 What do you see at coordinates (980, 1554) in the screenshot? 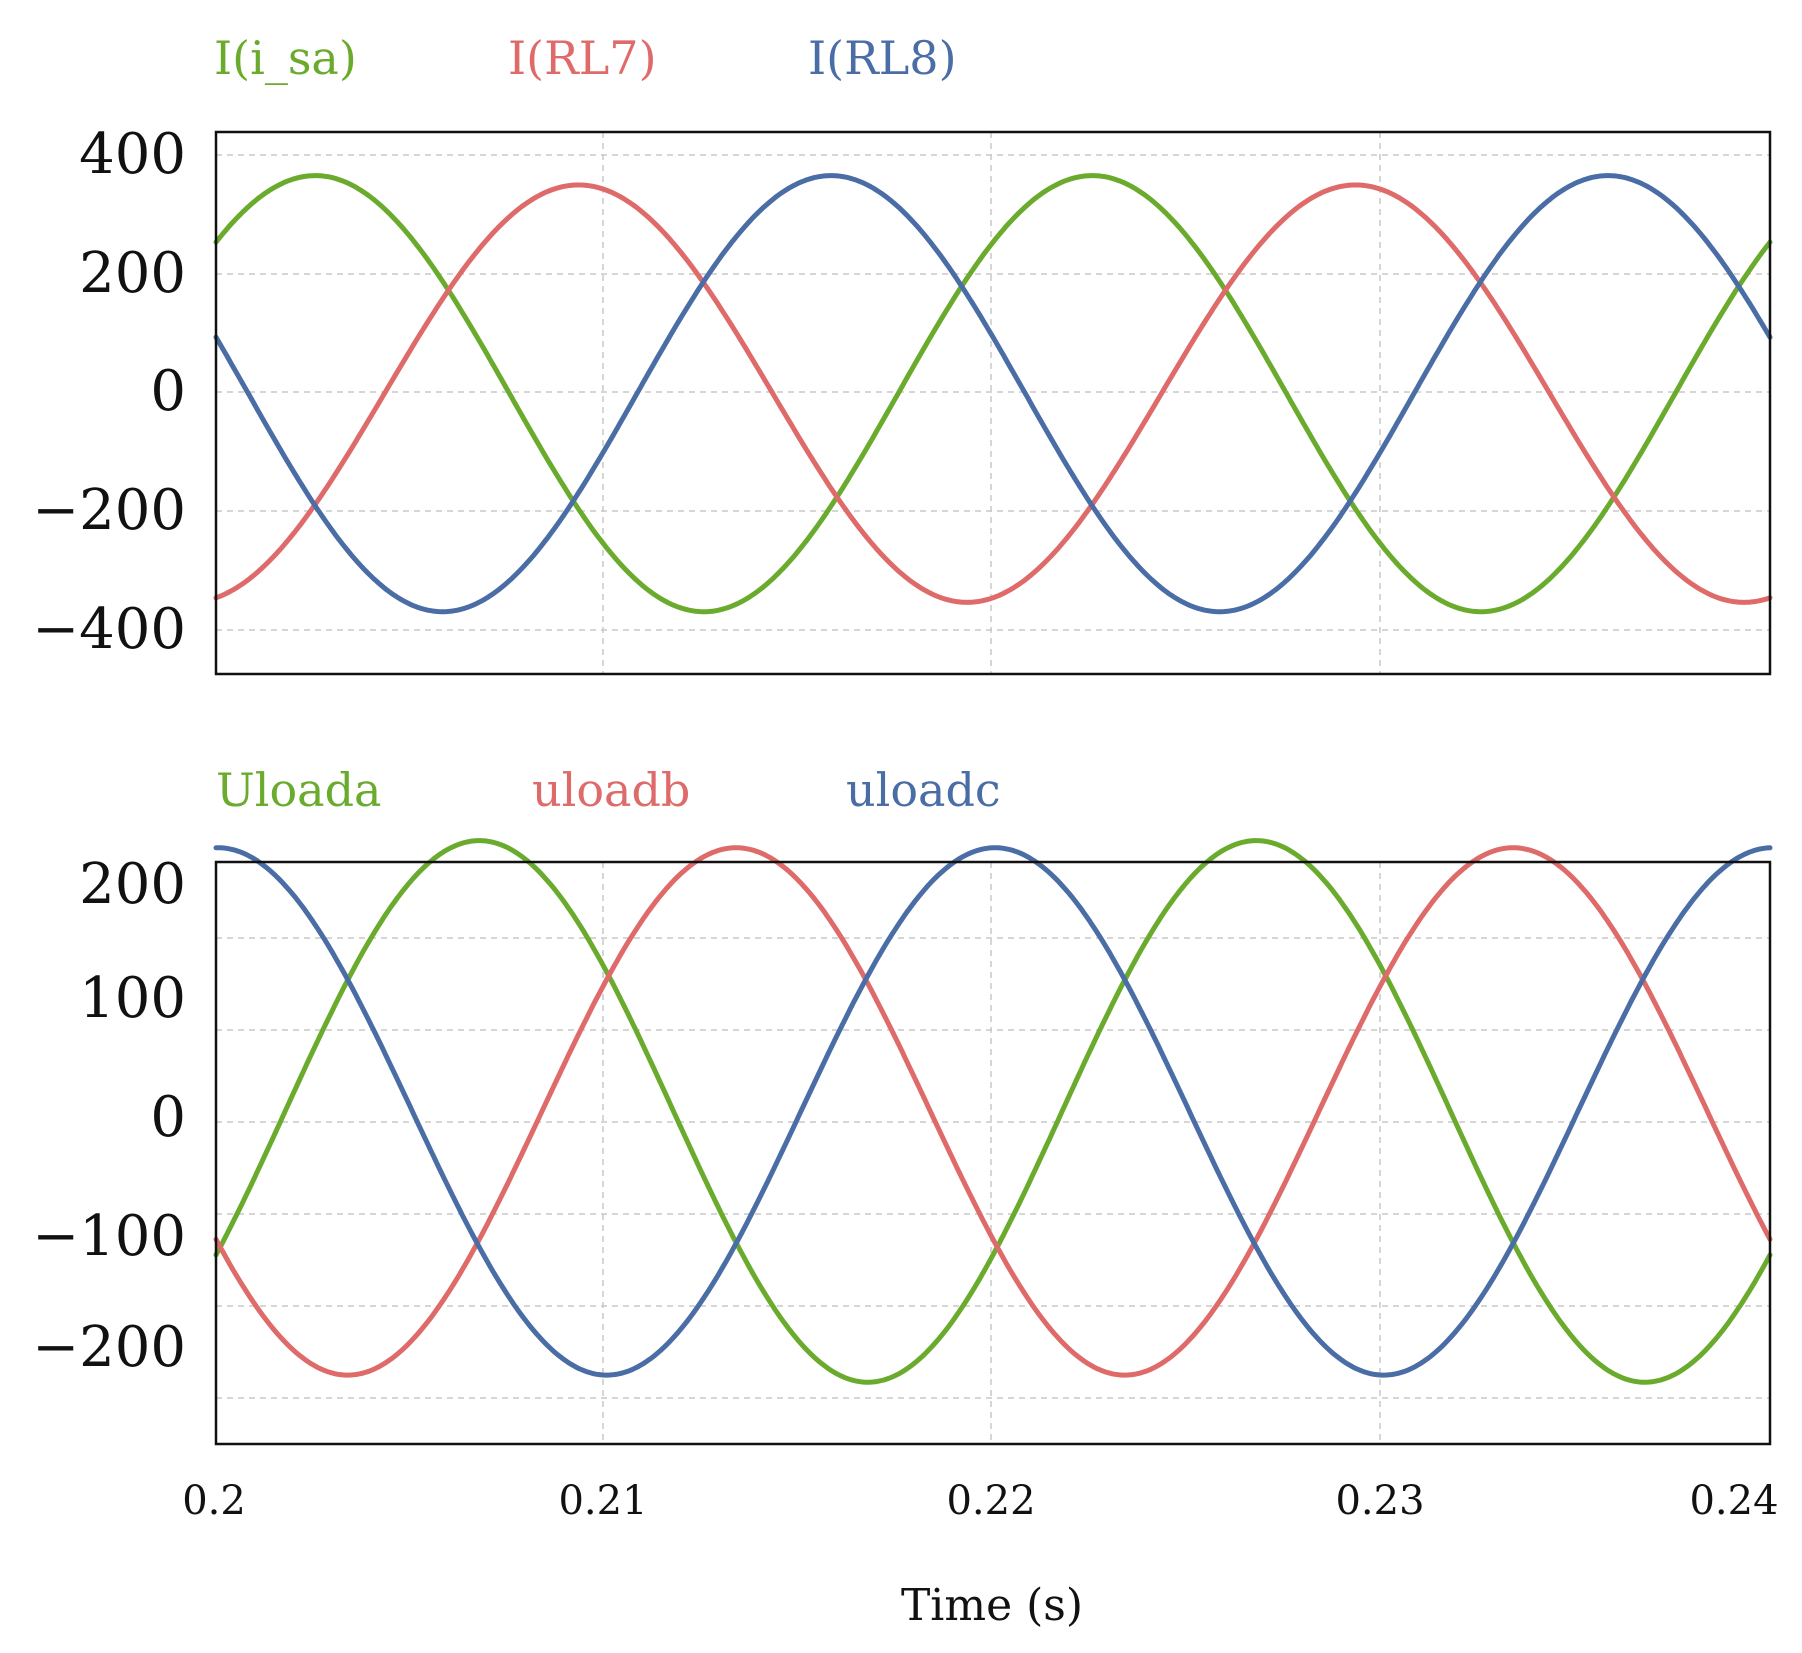
I see `x-axis: 0.2 0.21 0.22 0.23 0.24 Time (s)` at bounding box center [980, 1554].